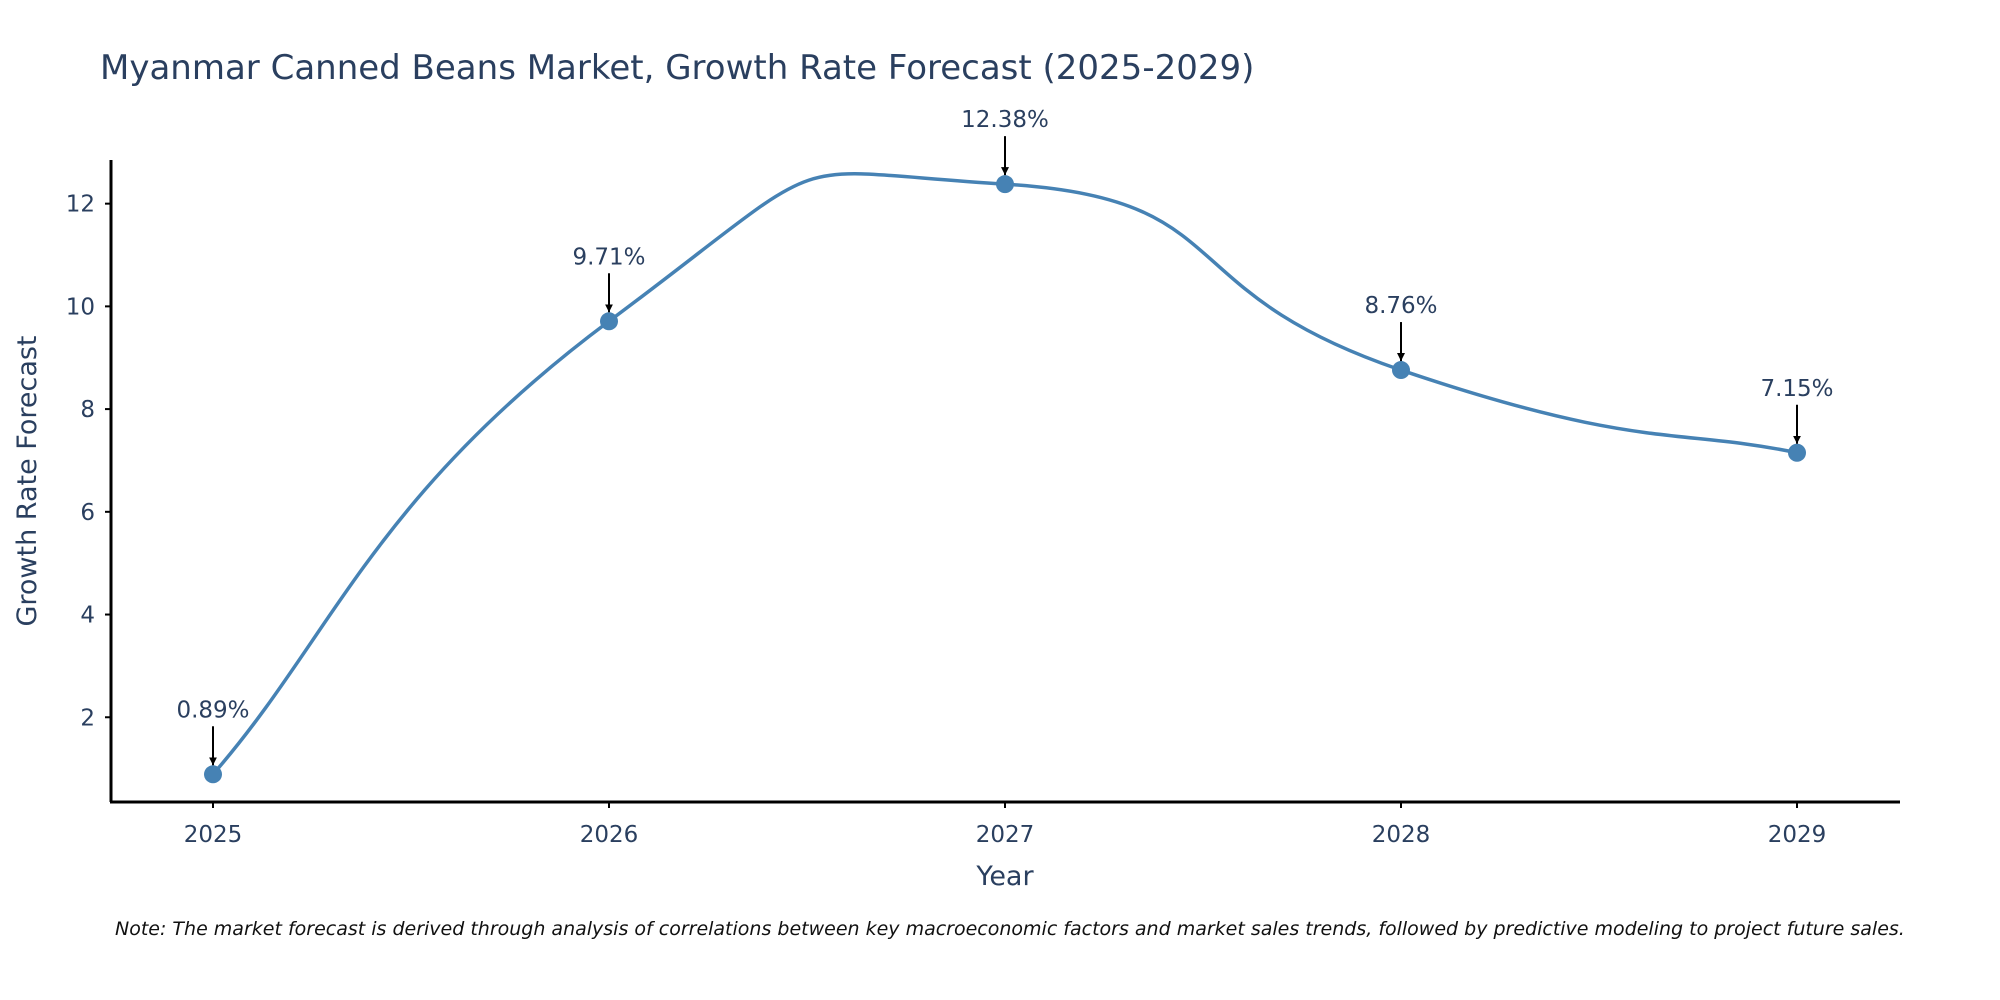  Describe the element at coordinates (88, 461) in the screenshot. I see `y-axis-ticks: 2 4 6 8 10 12` at that location.